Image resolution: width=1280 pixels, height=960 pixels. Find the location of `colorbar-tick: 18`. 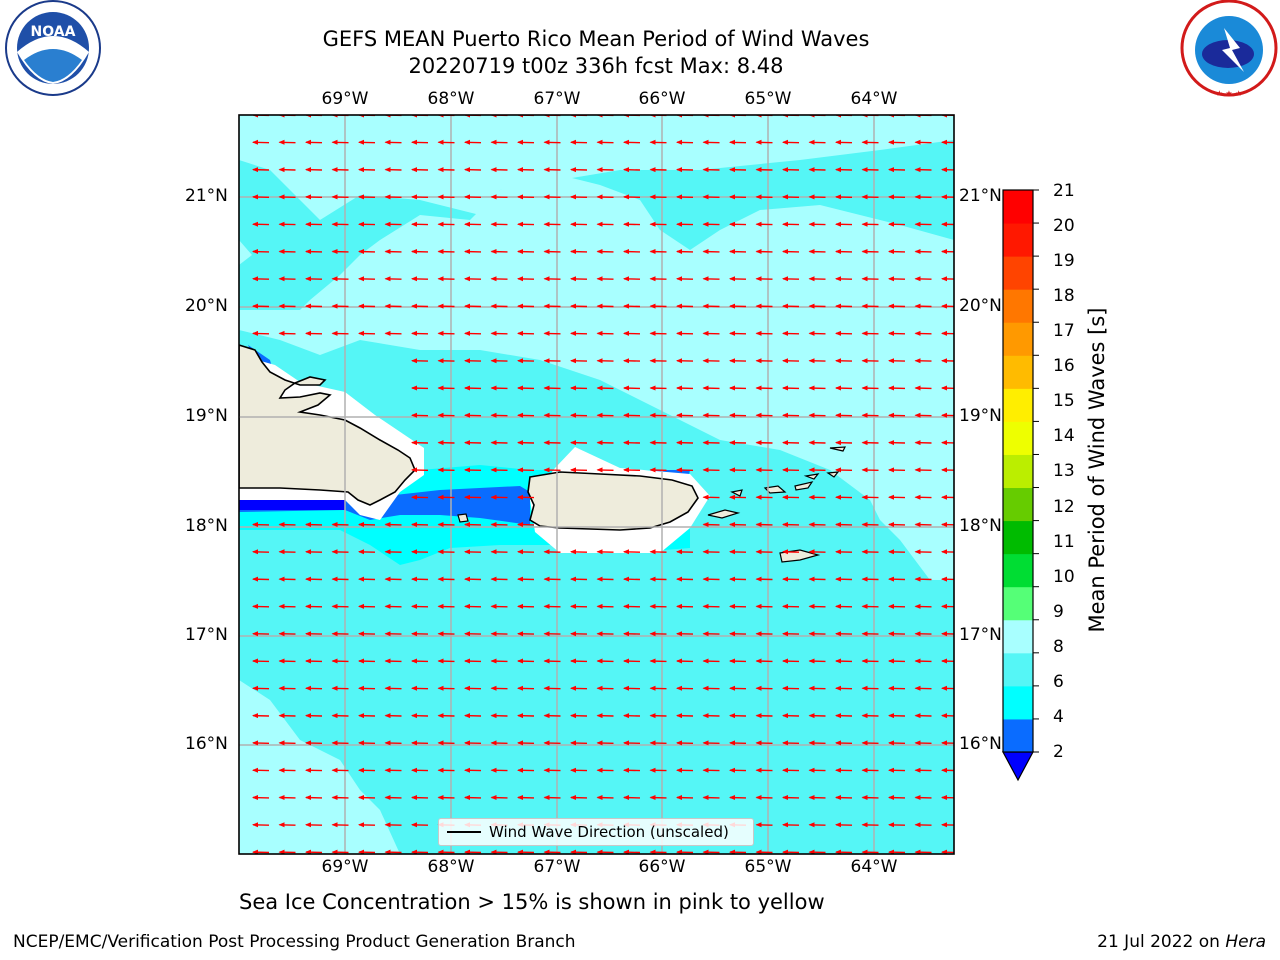

colorbar-tick: 18 is located at coordinates (1064, 296).